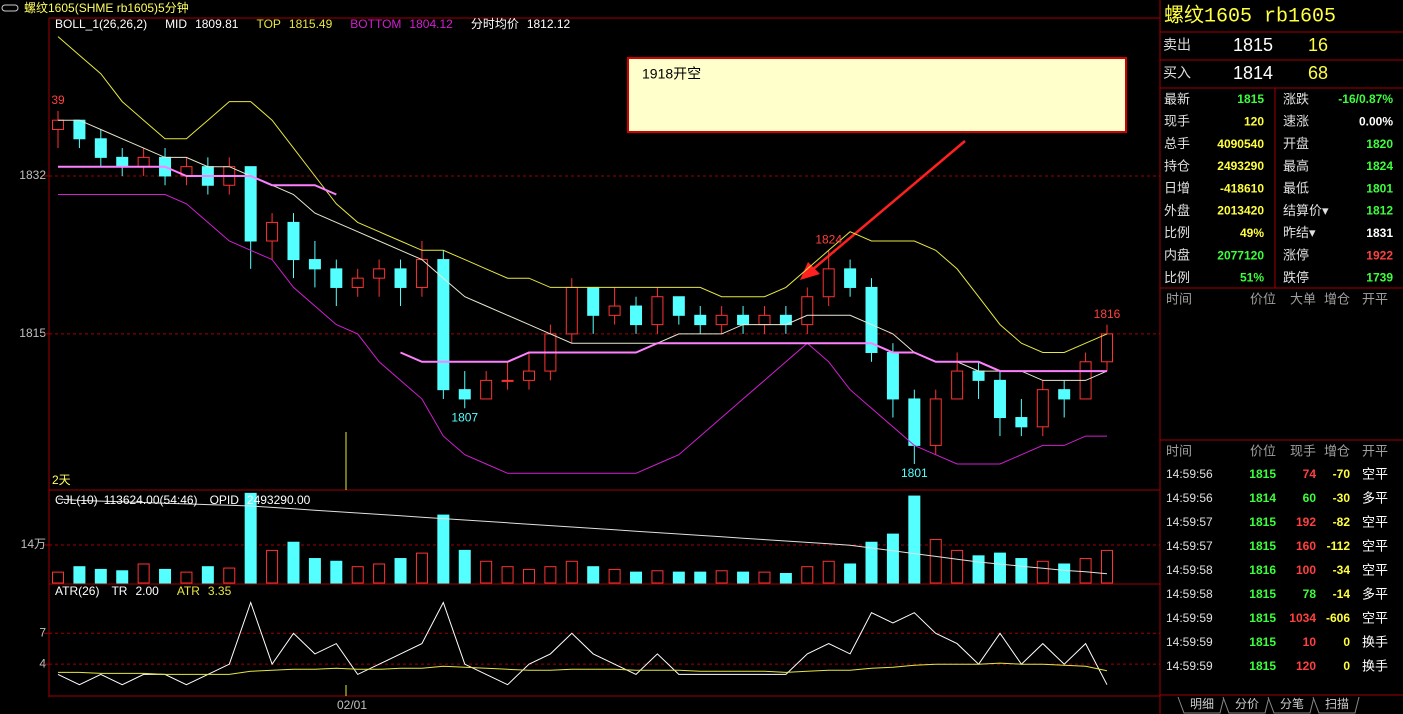  What do you see at coordinates (1375, 641) in the screenshot?
I see `tick-type: 换手` at bounding box center [1375, 641].